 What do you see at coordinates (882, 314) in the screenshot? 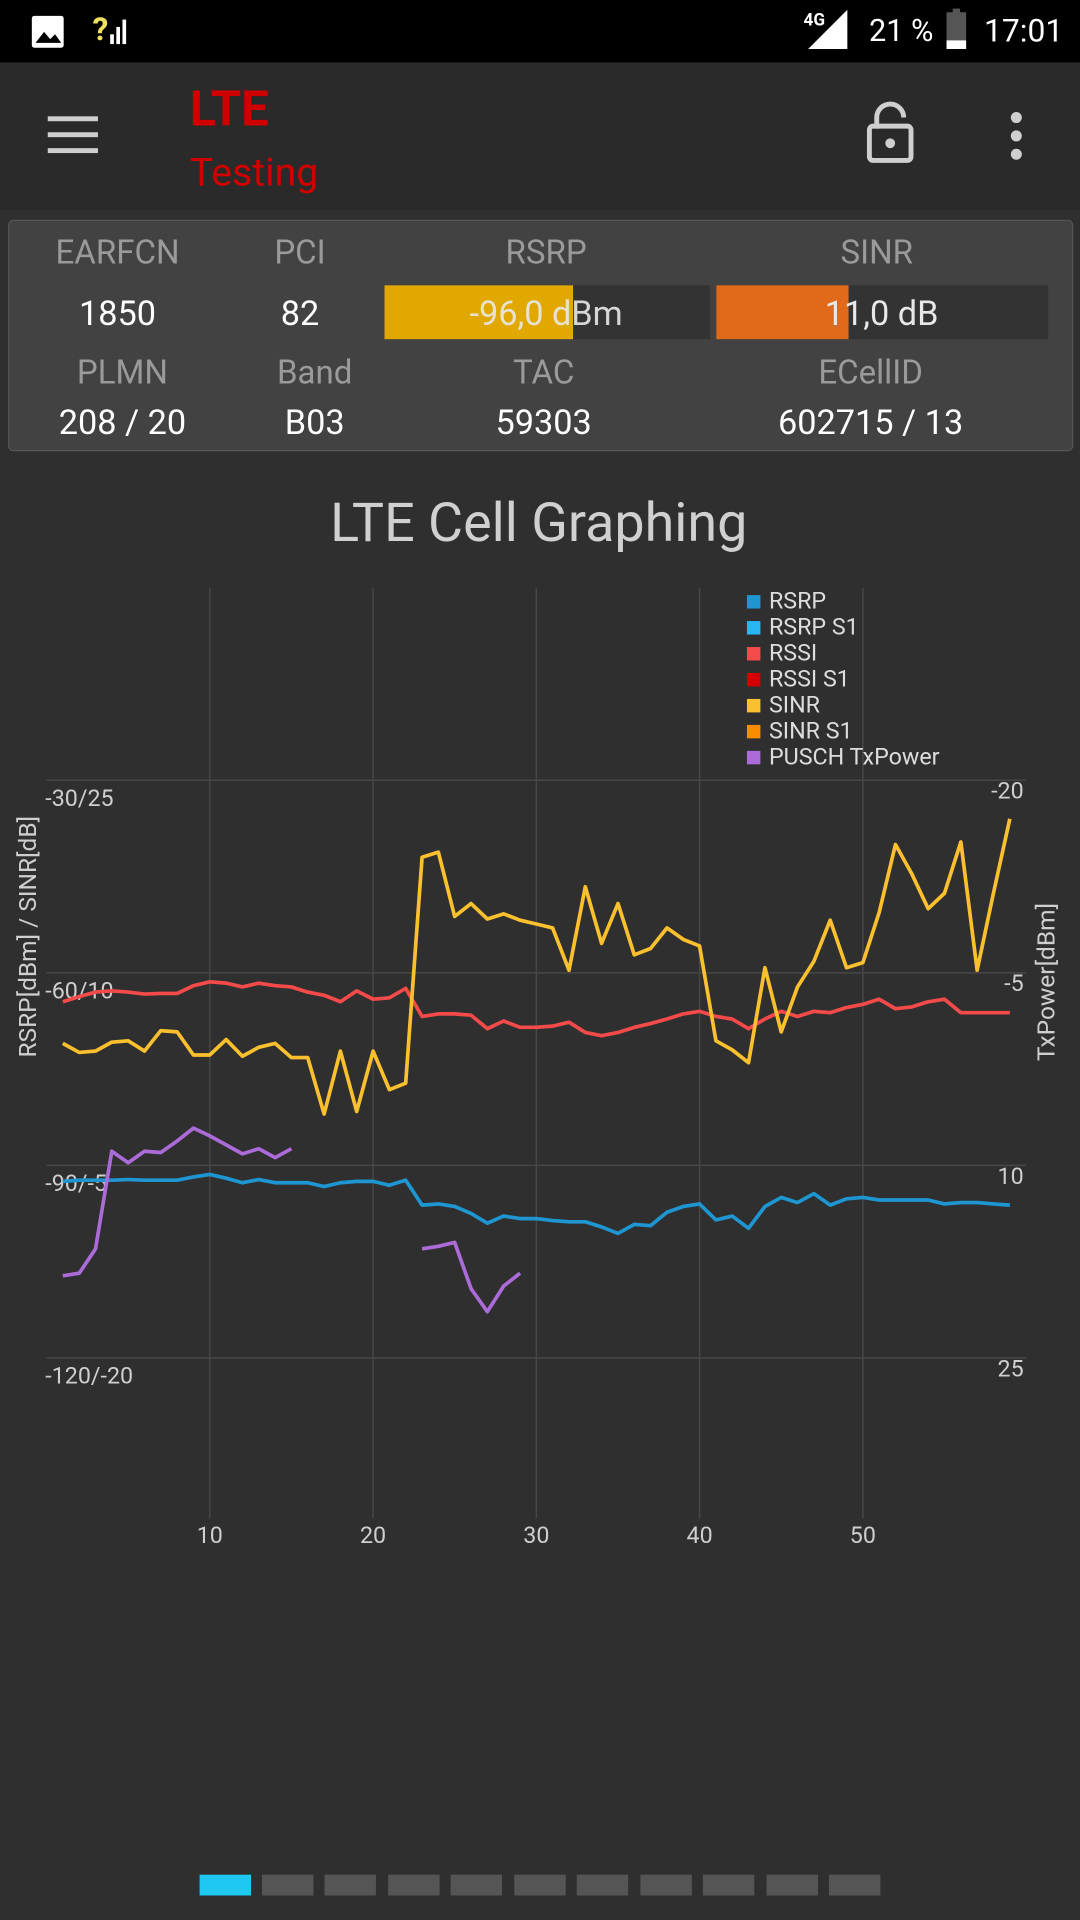
I see `sinr-value: 11,0 dB` at bounding box center [882, 314].